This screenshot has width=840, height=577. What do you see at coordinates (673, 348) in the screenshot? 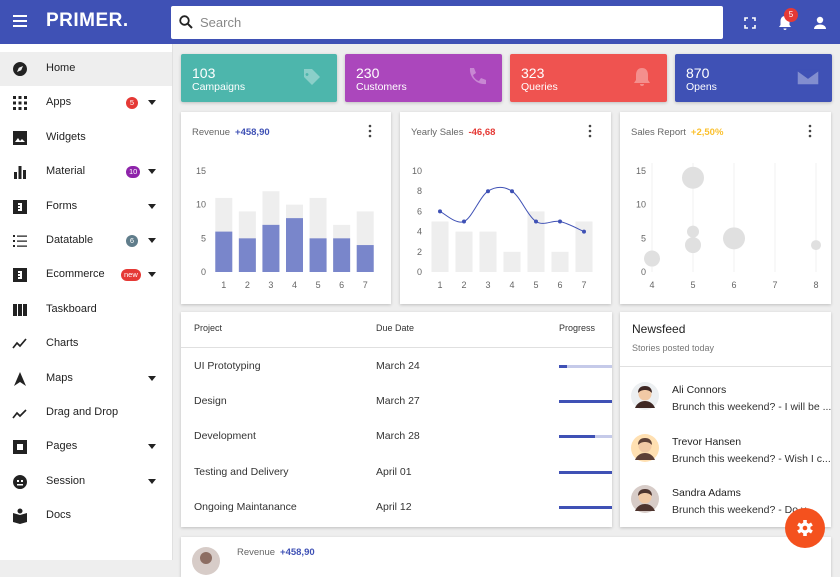
I see `newsfeed-subtitle: Stories posted today` at bounding box center [673, 348].